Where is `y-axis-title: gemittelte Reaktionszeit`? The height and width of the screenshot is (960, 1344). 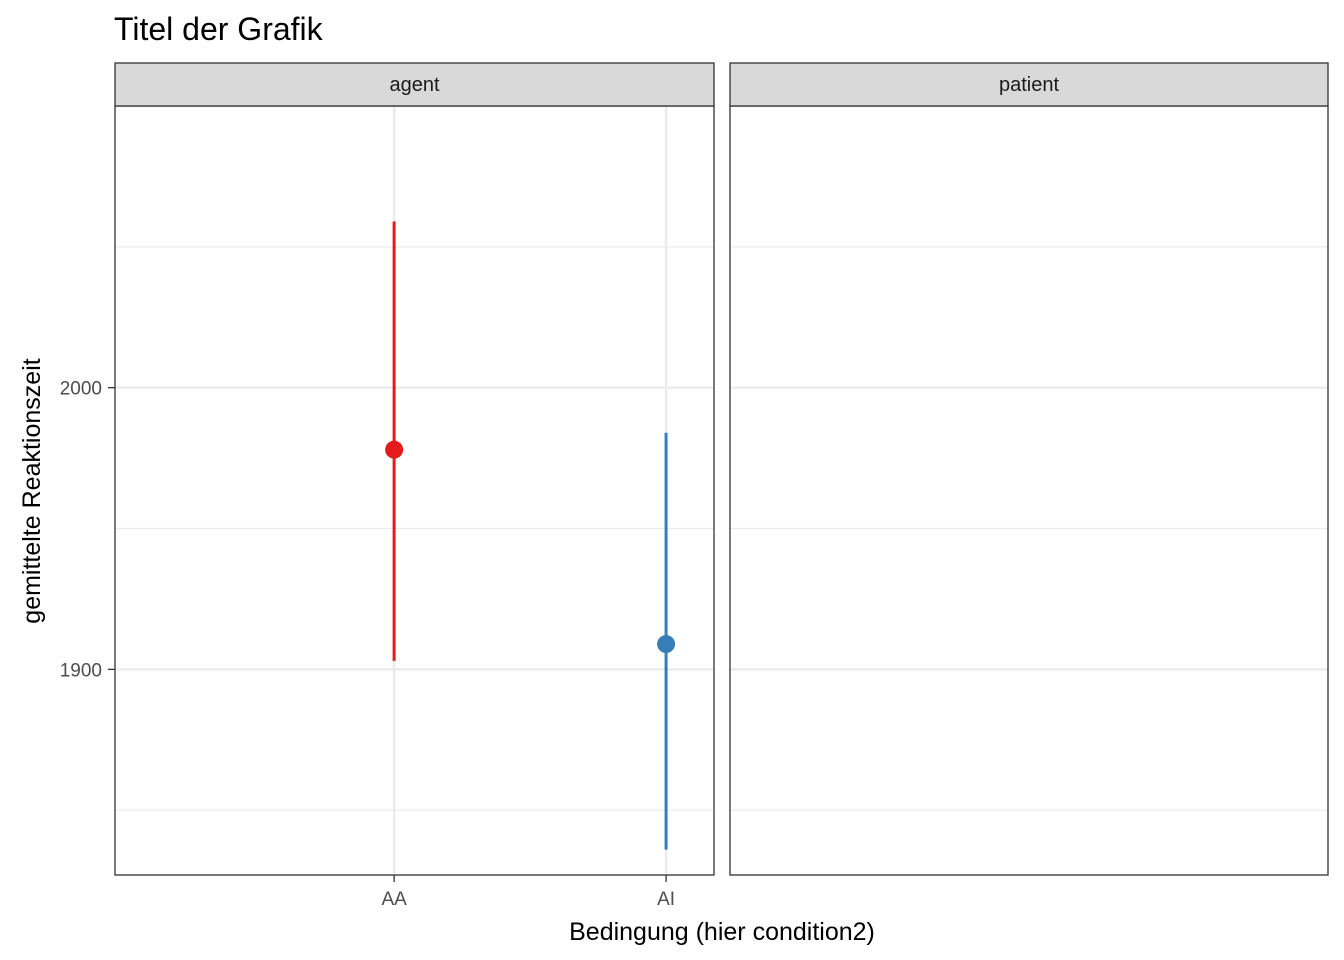
y-axis-title: gemittelte Reaktionszeit is located at coordinates (32, 490).